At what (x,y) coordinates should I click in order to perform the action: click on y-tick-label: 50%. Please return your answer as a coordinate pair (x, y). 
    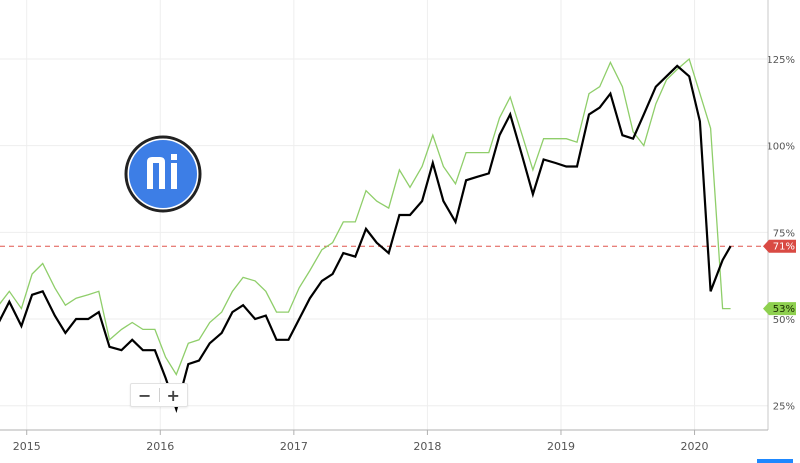
    Looking at the image, I should click on (784, 320).